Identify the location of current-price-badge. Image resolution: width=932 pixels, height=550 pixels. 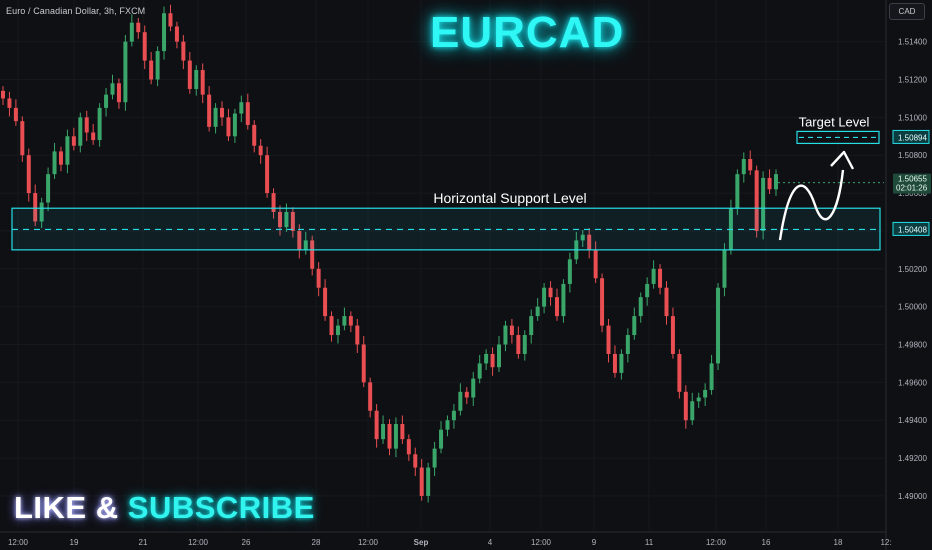
(912, 183).